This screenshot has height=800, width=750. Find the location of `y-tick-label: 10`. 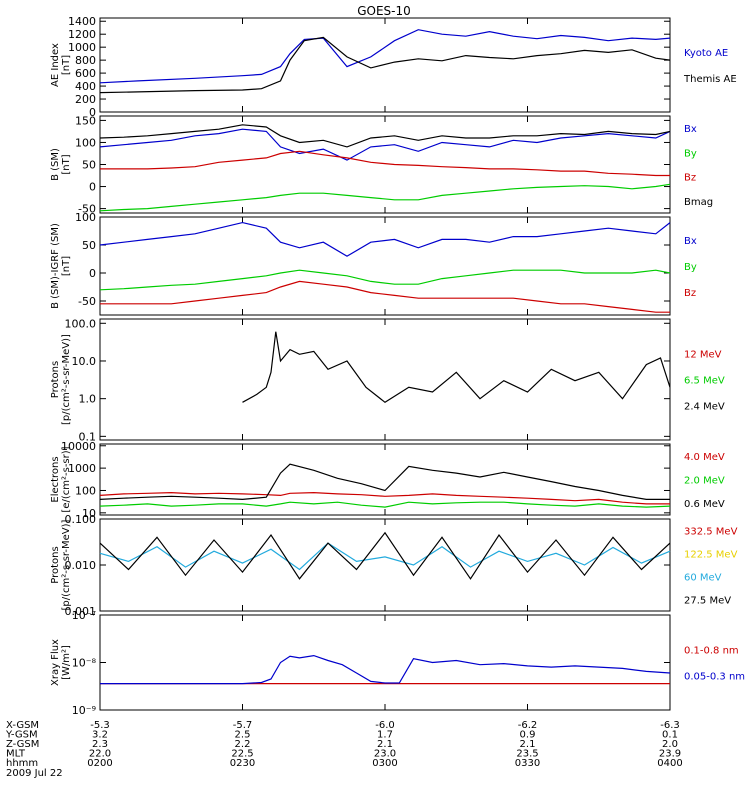

y-tick-label: 10 is located at coordinates (89, 513).